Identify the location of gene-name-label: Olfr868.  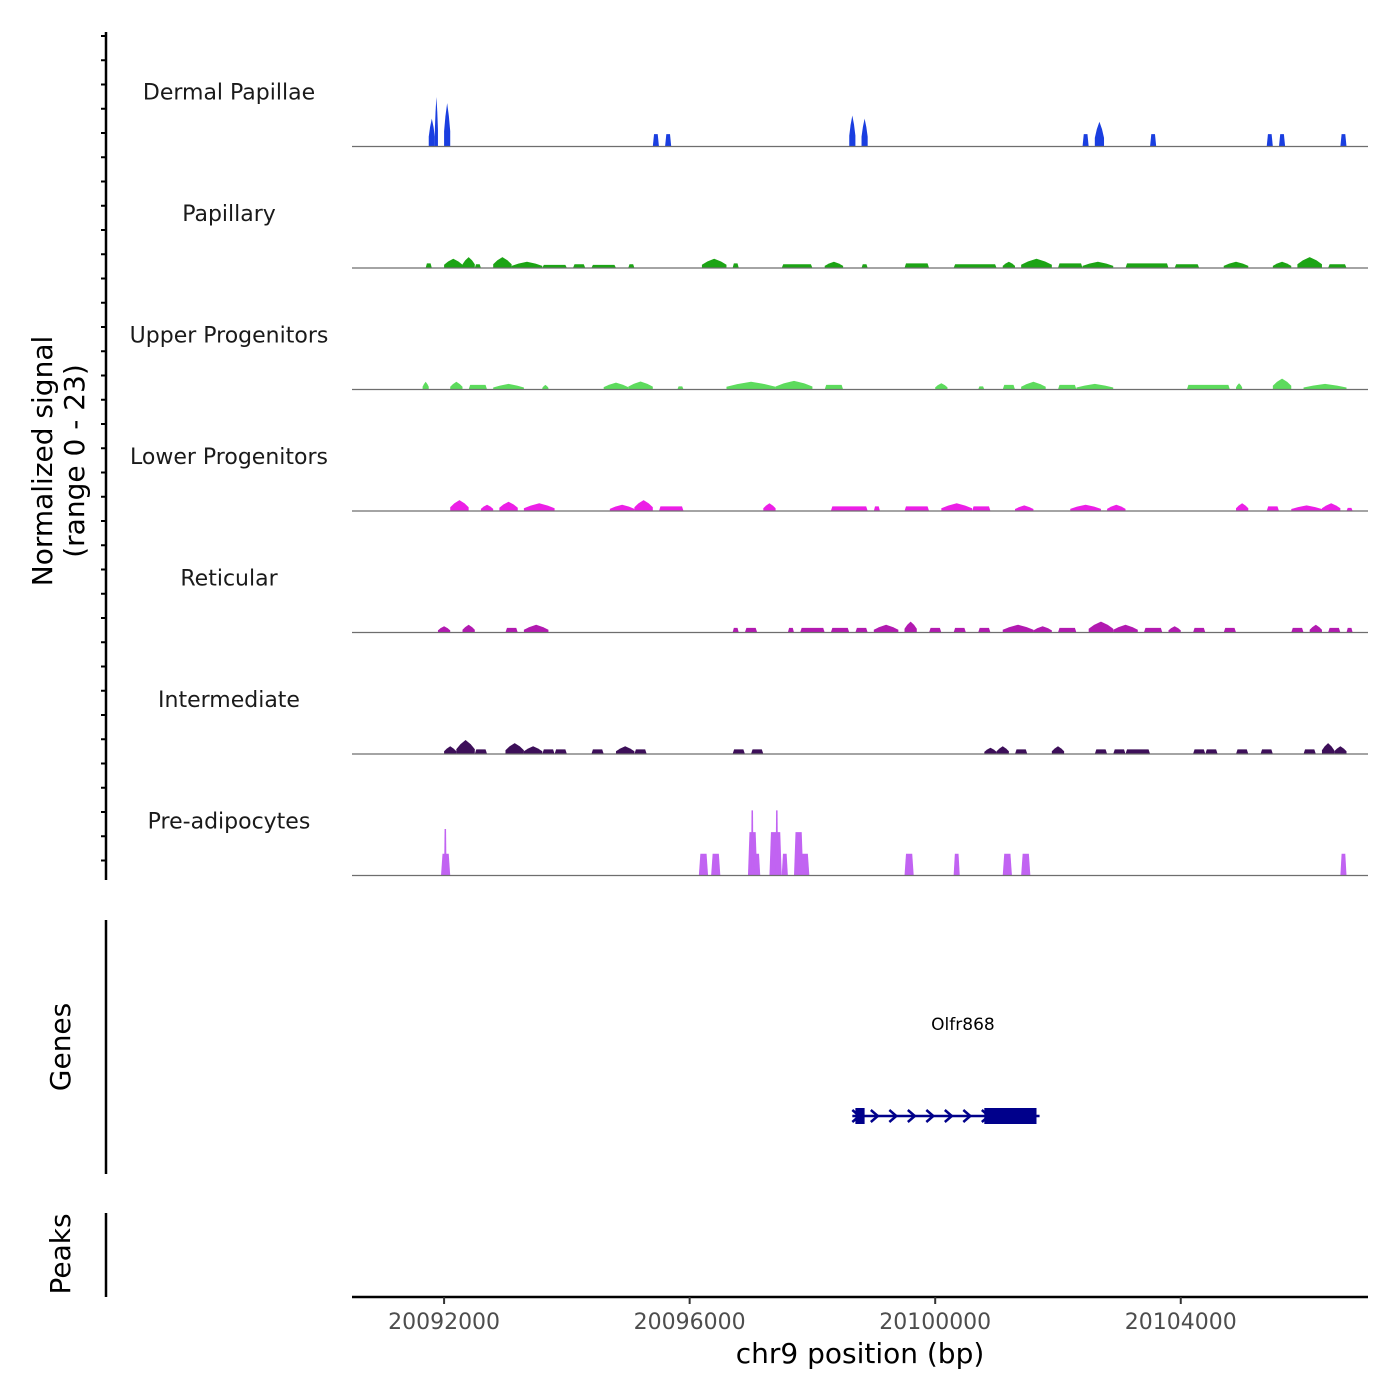
(963, 1025).